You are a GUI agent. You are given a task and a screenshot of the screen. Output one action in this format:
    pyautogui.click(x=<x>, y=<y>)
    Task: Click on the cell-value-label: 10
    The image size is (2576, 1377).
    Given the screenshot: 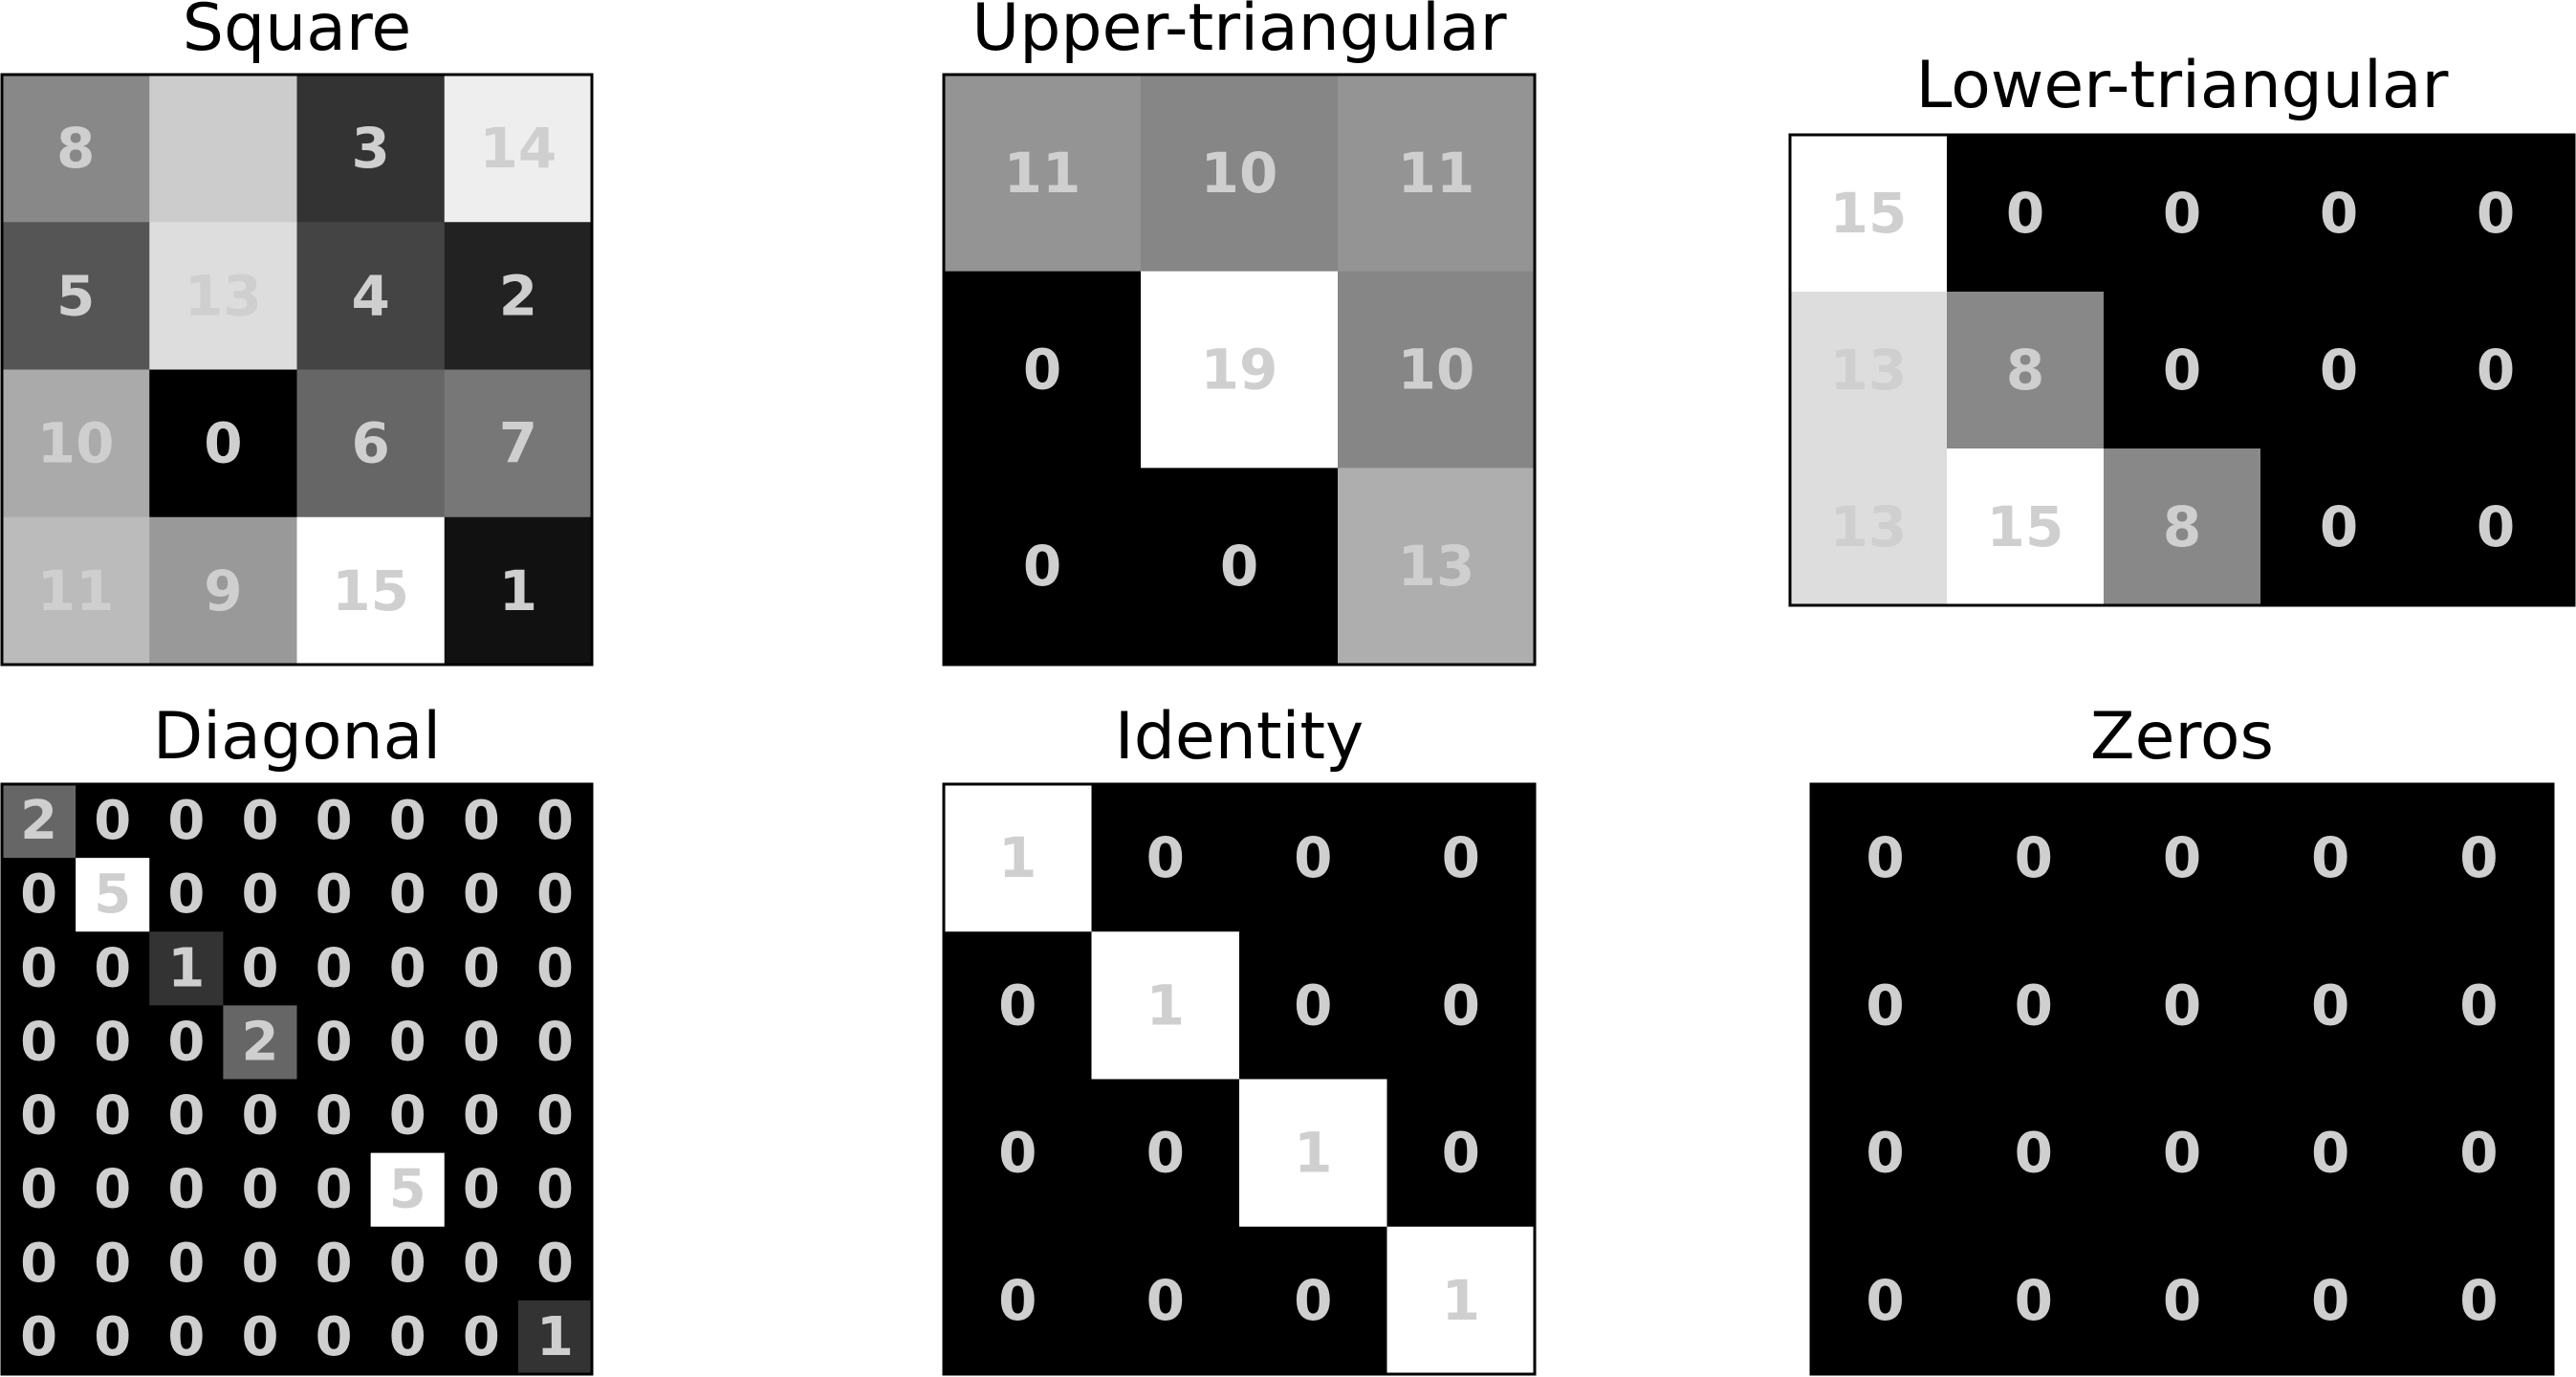 What is the action you would take?
    pyautogui.click(x=1239, y=174)
    